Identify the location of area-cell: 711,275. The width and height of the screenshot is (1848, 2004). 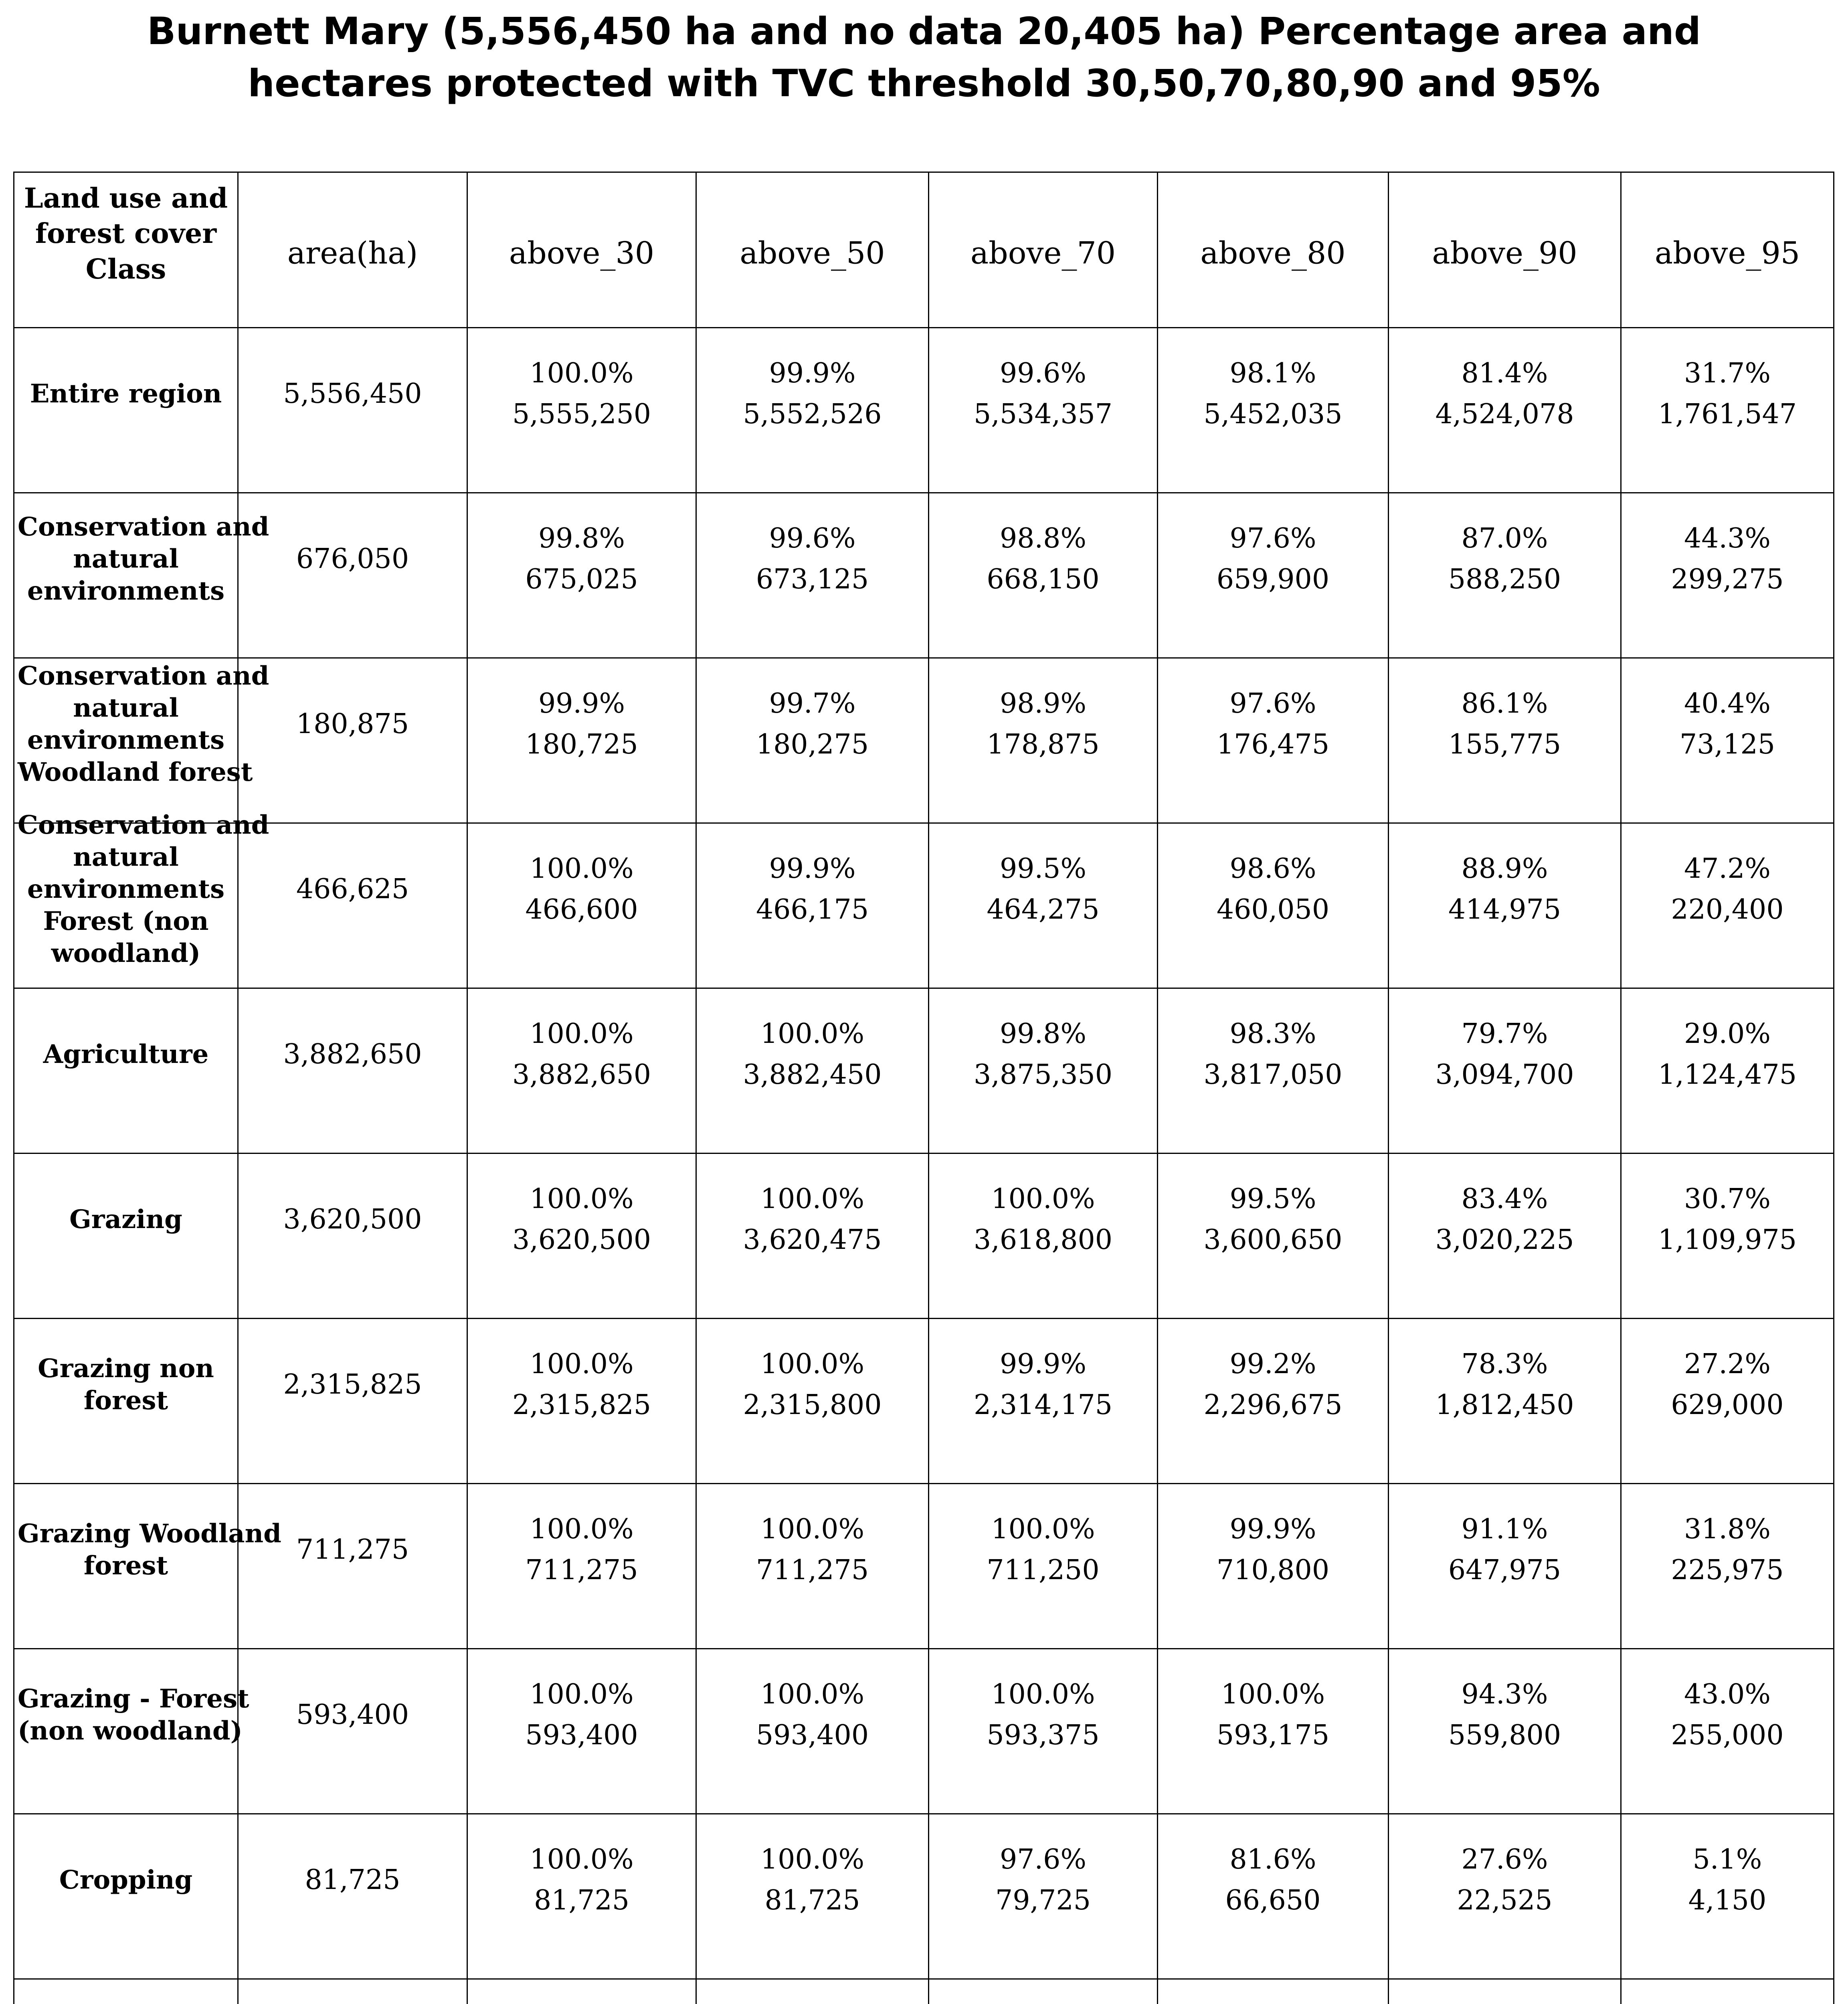
(352, 1566).